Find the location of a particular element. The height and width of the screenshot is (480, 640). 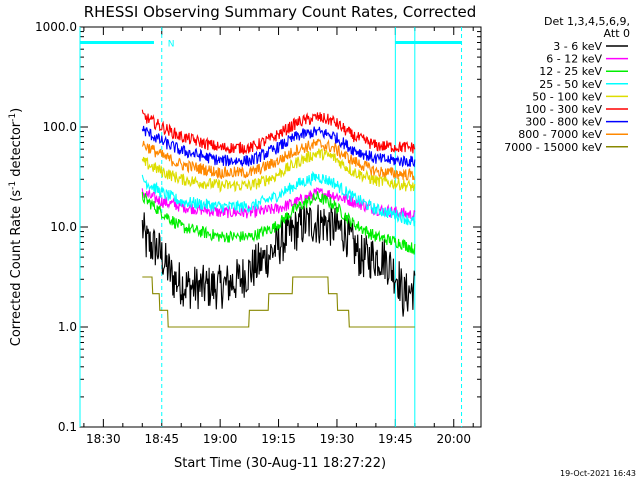

y-tick-label: 10.0 is located at coordinates (63, 227).